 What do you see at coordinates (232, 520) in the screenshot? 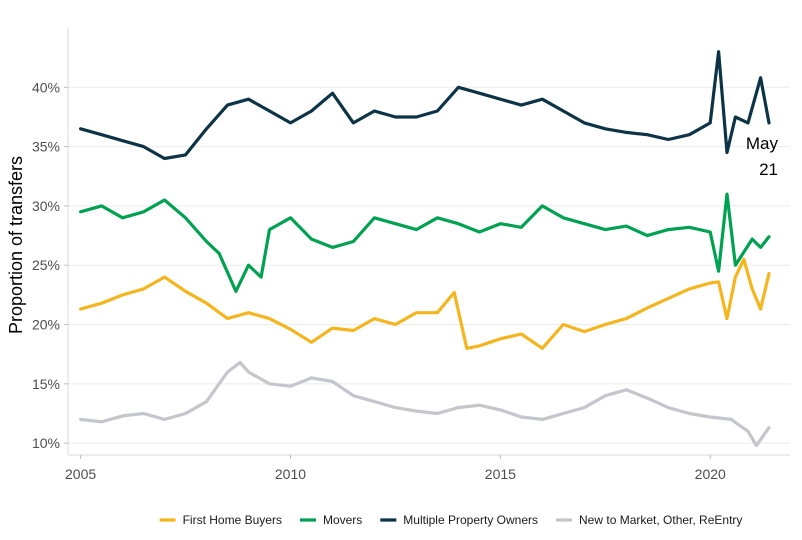
I see `legend-label-first-home-buyers: First Home Buyers` at bounding box center [232, 520].